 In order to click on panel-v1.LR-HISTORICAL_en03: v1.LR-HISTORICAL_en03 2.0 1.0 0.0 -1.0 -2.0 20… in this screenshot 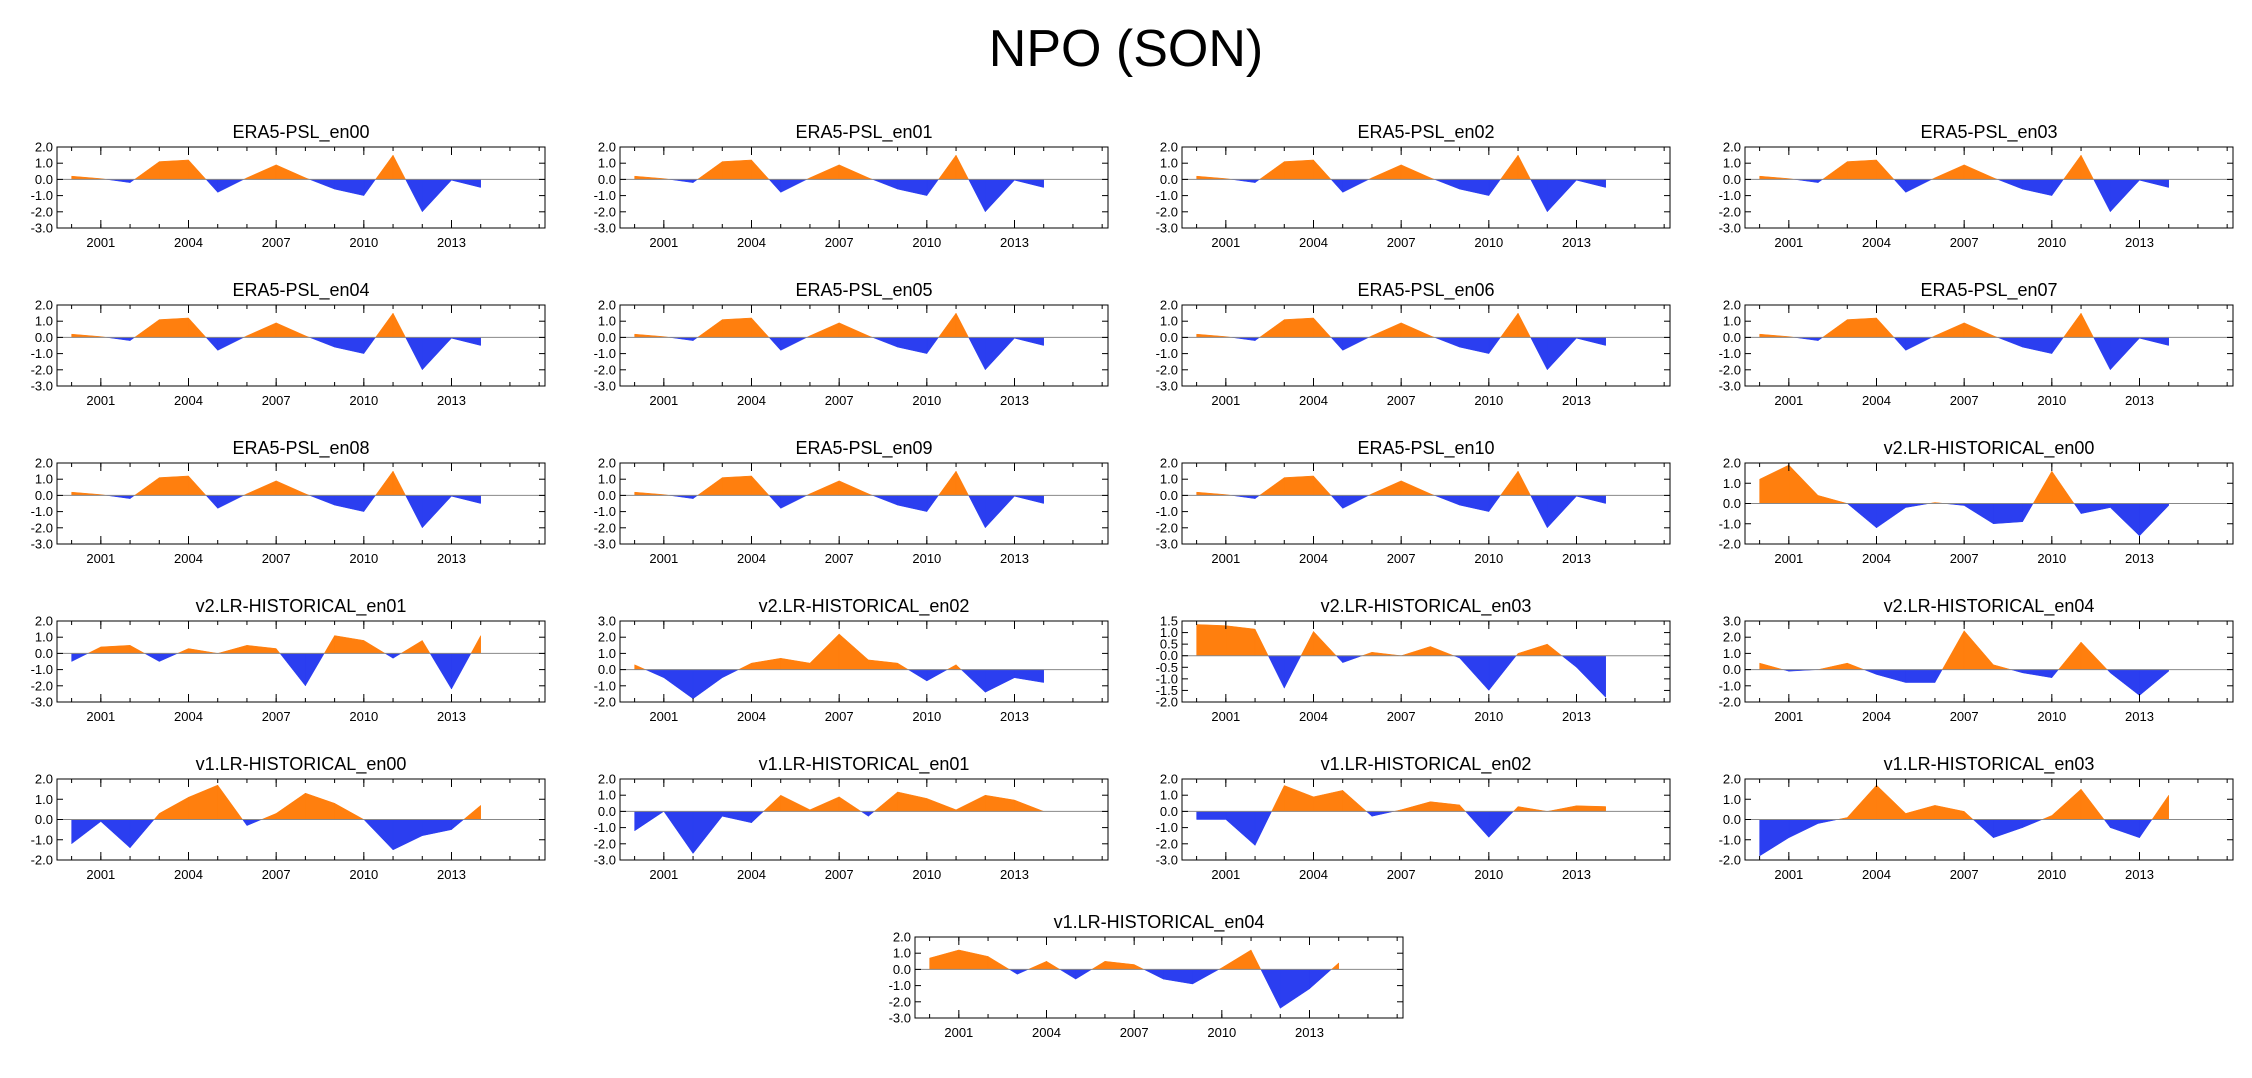, I will do `click(1976, 818)`.